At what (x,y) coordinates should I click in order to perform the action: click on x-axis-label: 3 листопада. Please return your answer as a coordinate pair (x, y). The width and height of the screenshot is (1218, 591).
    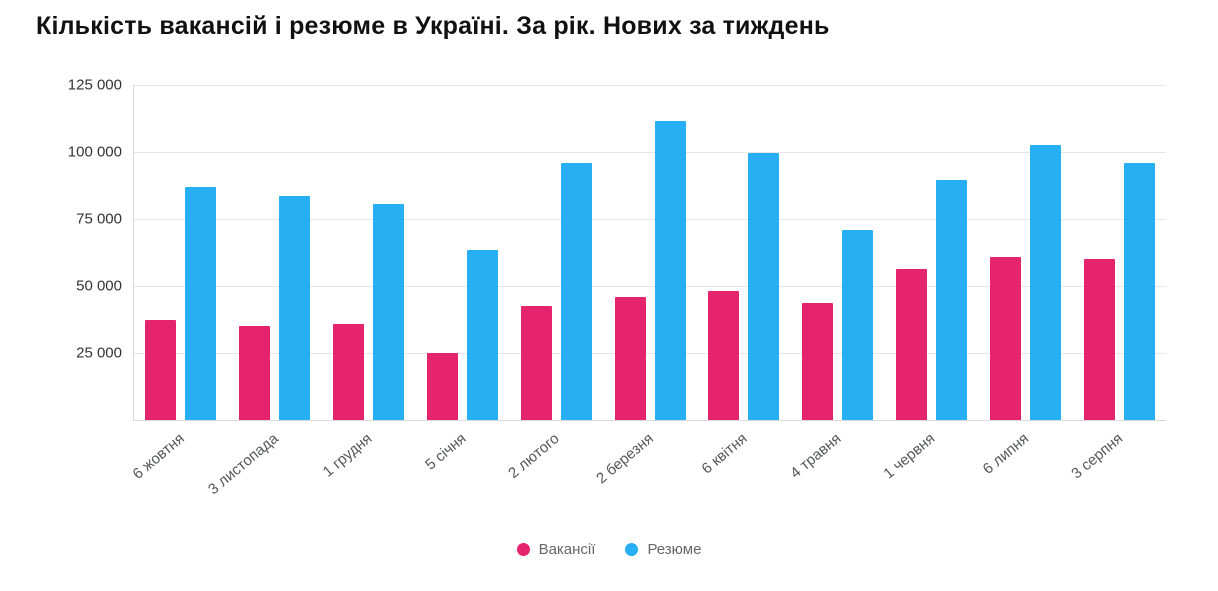
    Looking at the image, I should click on (243, 464).